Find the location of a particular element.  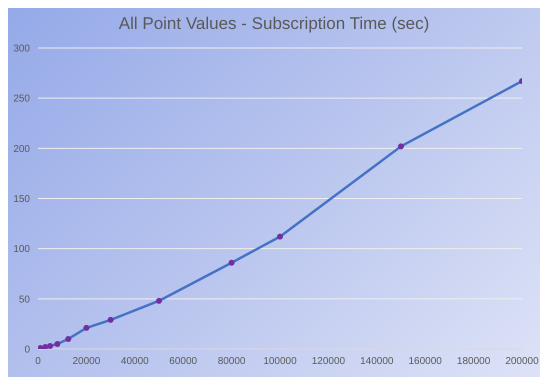

x-tick-label: 60000 is located at coordinates (183, 362).